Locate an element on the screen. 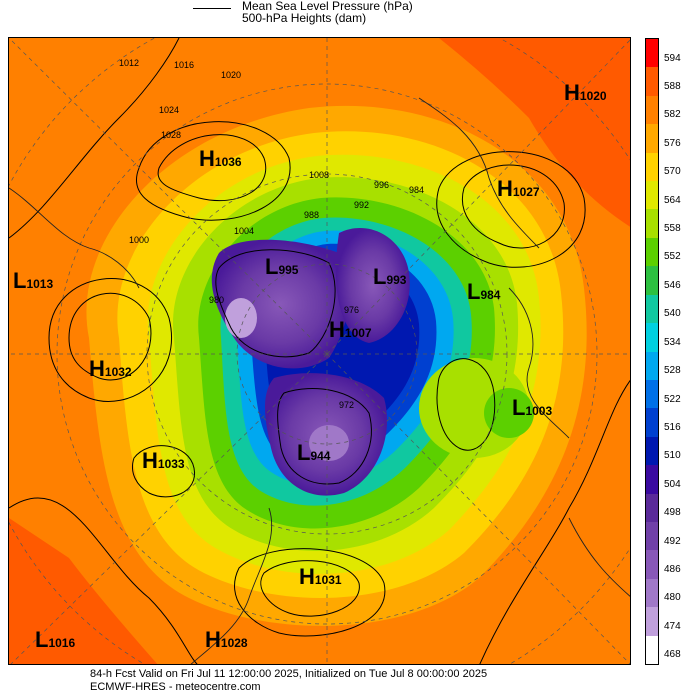 Image resolution: width=681 pixels, height=700 pixels. high-pressure-label: H1032 is located at coordinates (110, 368).